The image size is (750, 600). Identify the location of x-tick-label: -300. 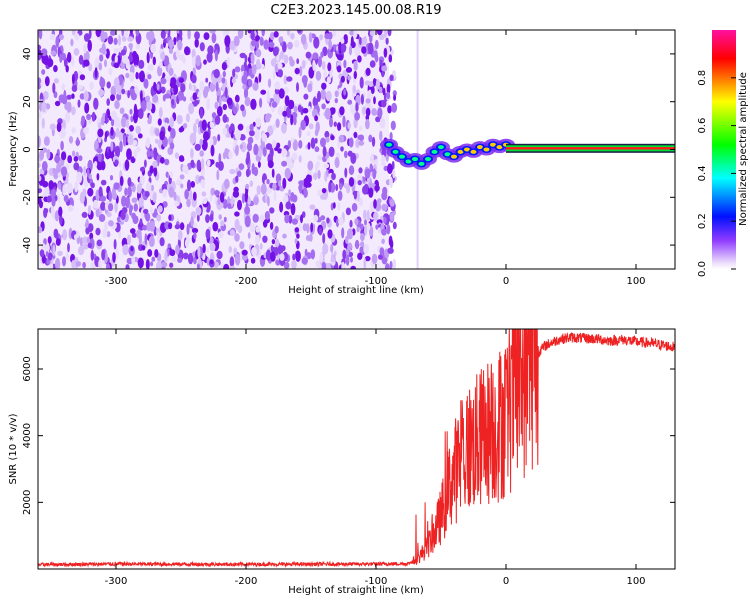
(116, 581).